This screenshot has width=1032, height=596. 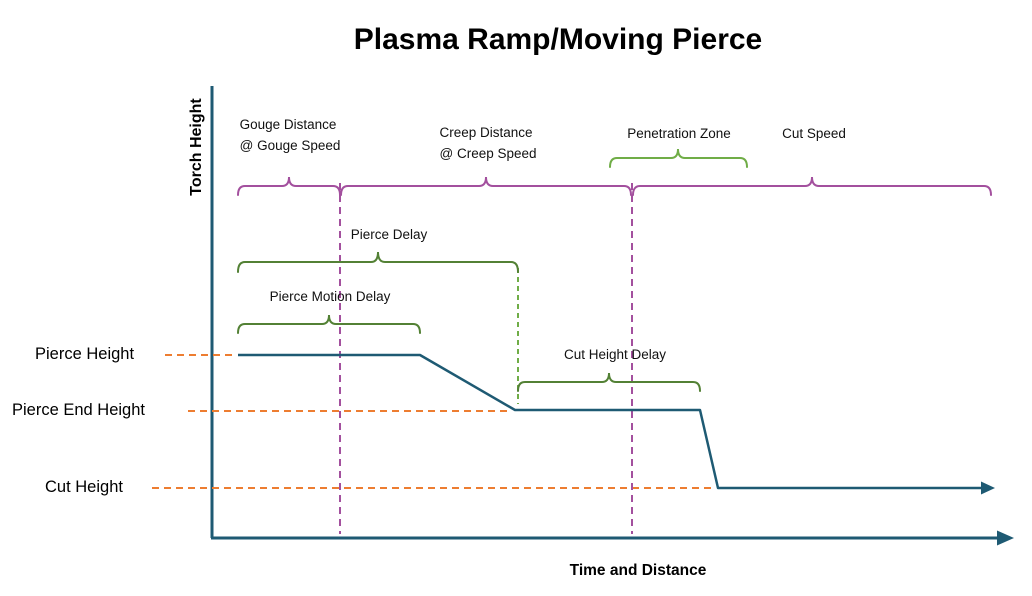 I want to click on gouge-distance-line2: @ Gouge Speed, so click(x=290, y=145).